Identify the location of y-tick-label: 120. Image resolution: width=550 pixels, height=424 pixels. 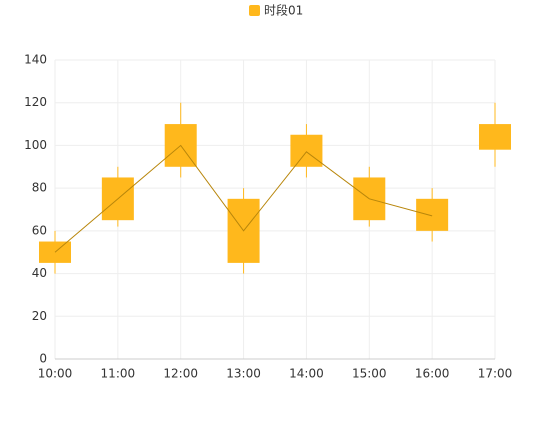
(35, 102).